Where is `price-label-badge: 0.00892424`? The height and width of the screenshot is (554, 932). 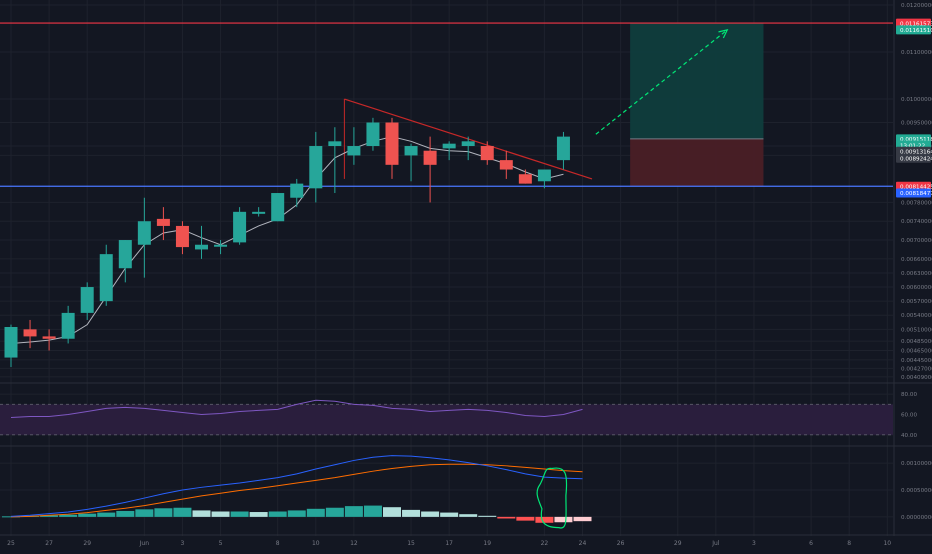 price-label-badge: 0.00892424 is located at coordinates (914, 158).